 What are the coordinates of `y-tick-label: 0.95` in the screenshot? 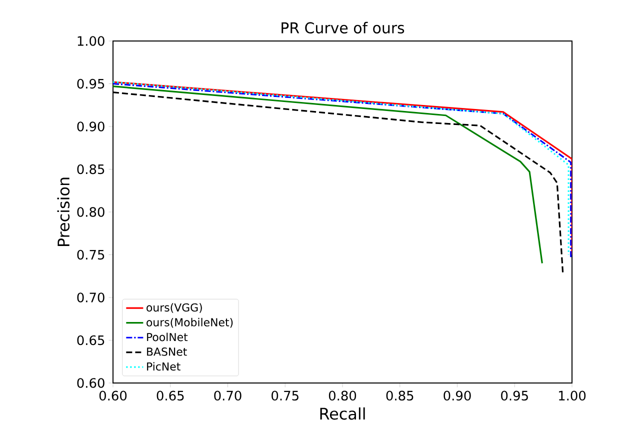 It's located at (90, 83).